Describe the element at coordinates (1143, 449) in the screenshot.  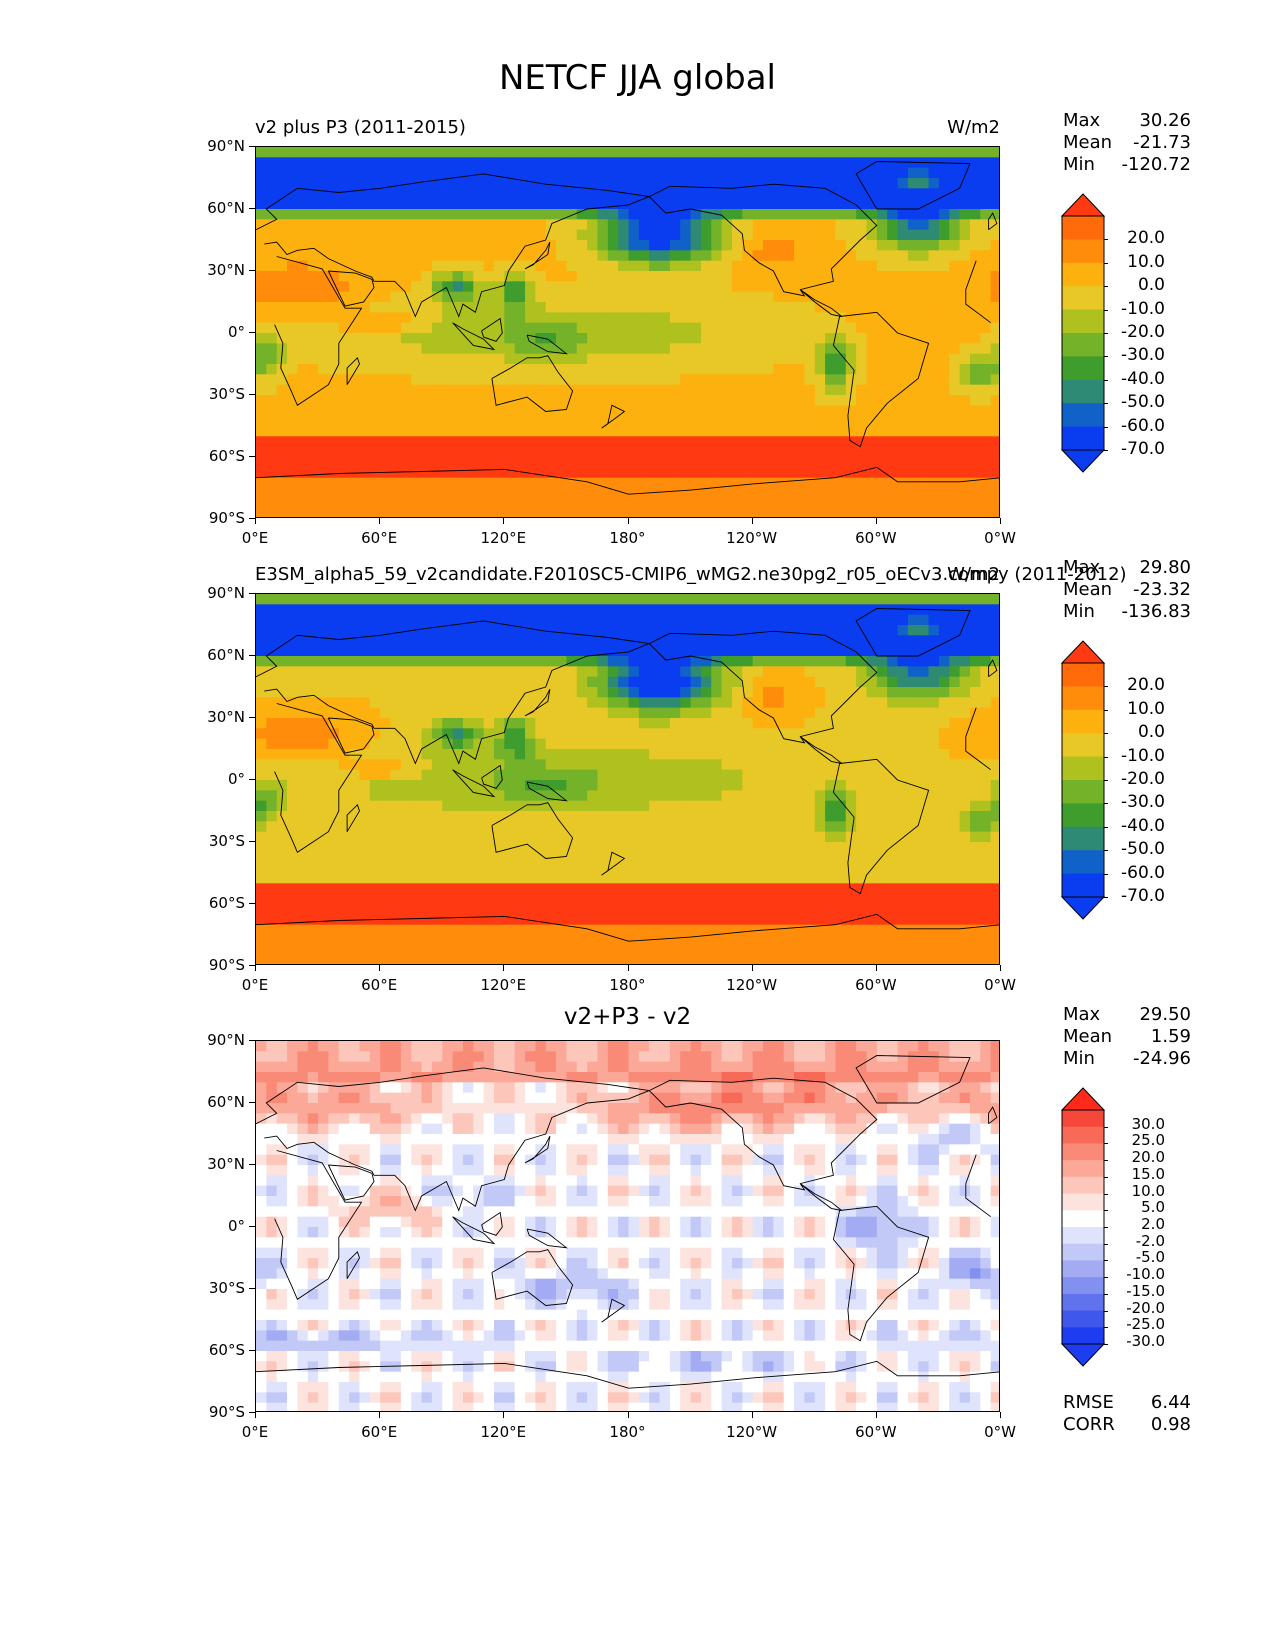
I see `colorbar-tick-label: -70.0` at that location.